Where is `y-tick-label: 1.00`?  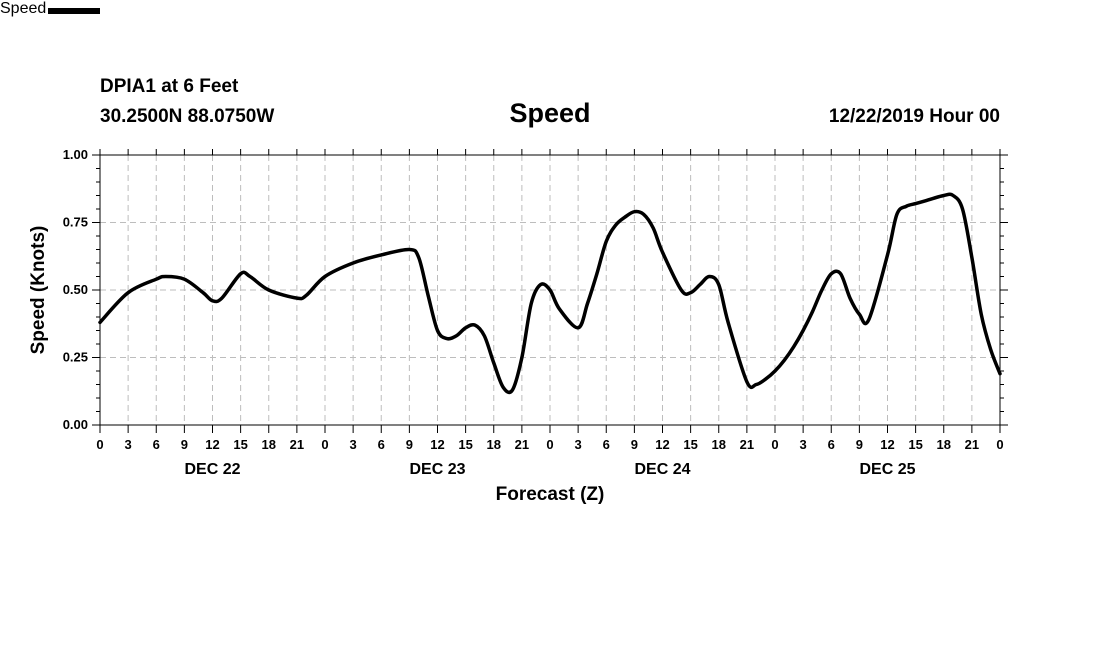 y-tick-label: 1.00 is located at coordinates (75, 154).